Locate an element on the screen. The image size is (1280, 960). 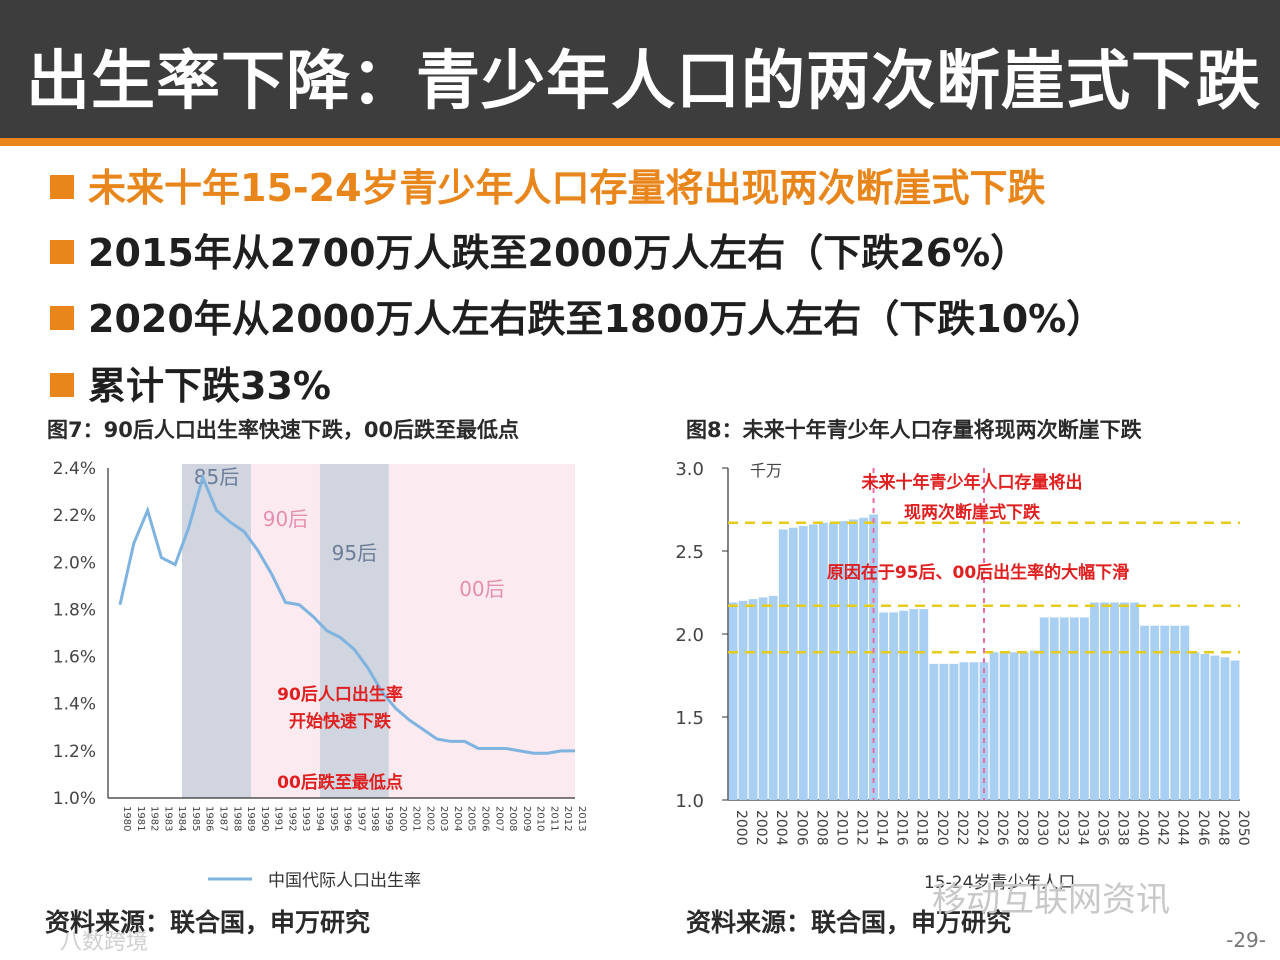
x-tick-label: 2046 is located at coordinates (1203, 828).